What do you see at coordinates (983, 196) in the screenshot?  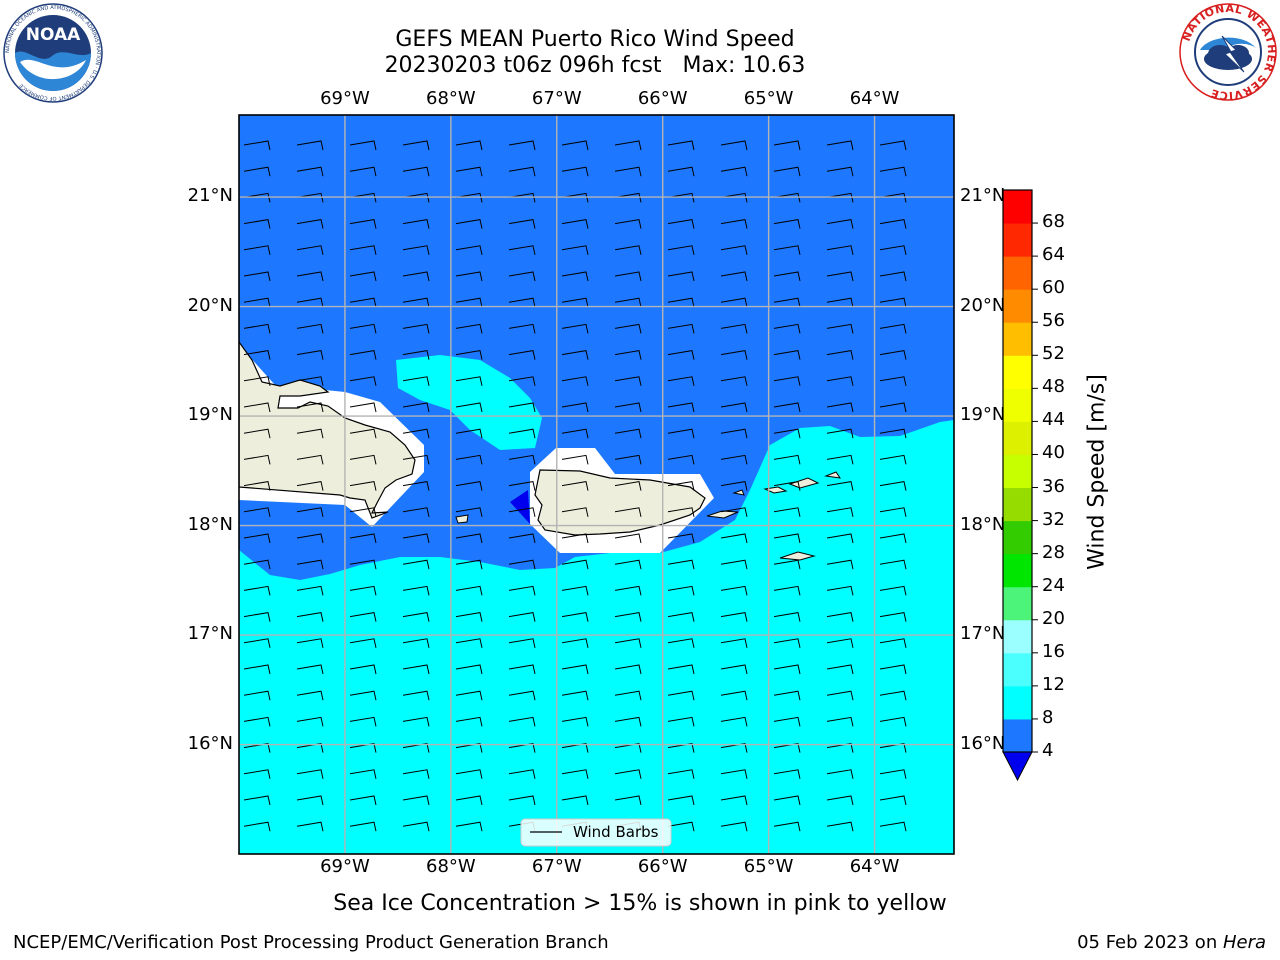 I see `tick-label: 21°N` at bounding box center [983, 196].